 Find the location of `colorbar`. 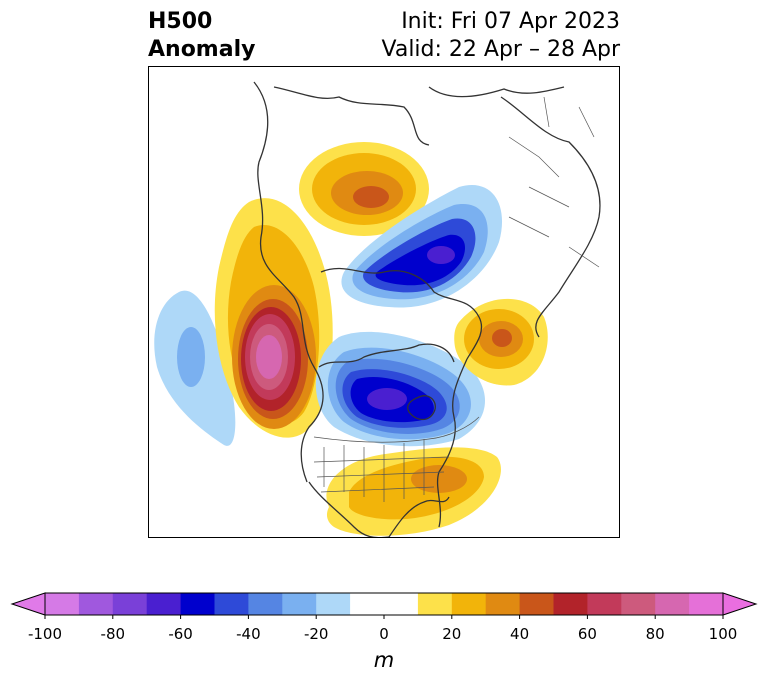

colorbar is located at coordinates (384, 605).